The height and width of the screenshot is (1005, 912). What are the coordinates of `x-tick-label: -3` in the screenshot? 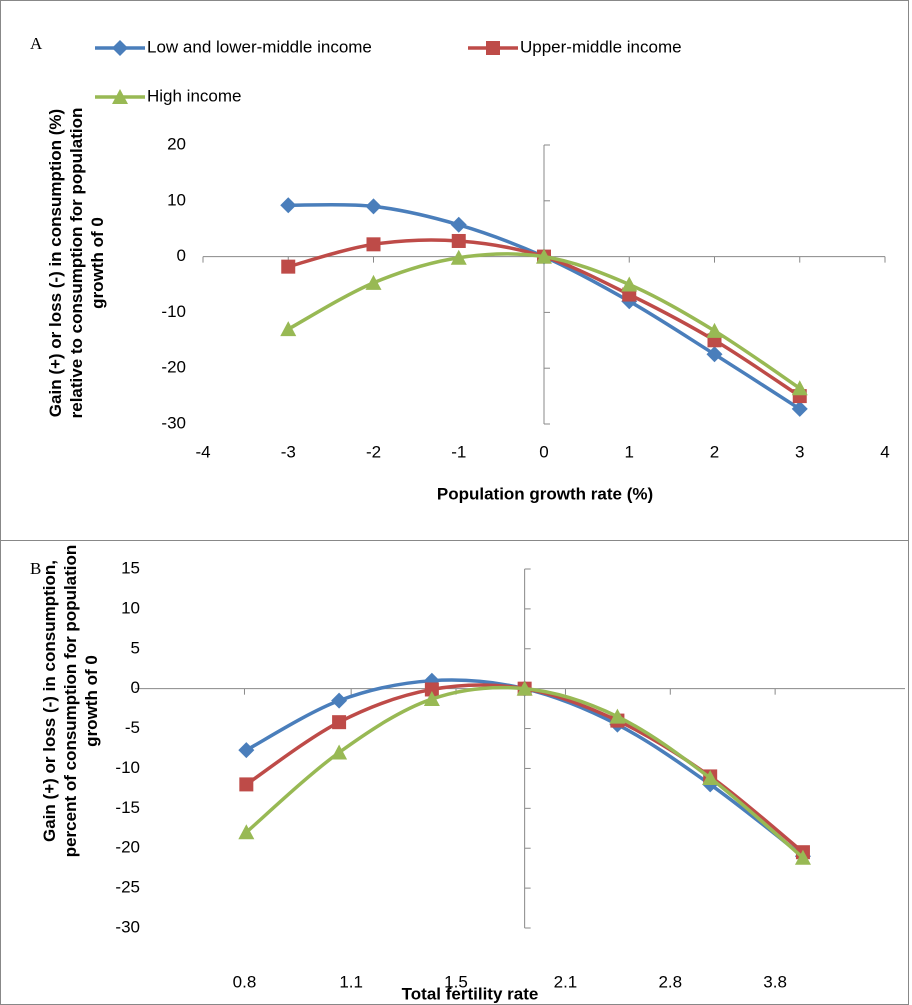 It's located at (288, 451).